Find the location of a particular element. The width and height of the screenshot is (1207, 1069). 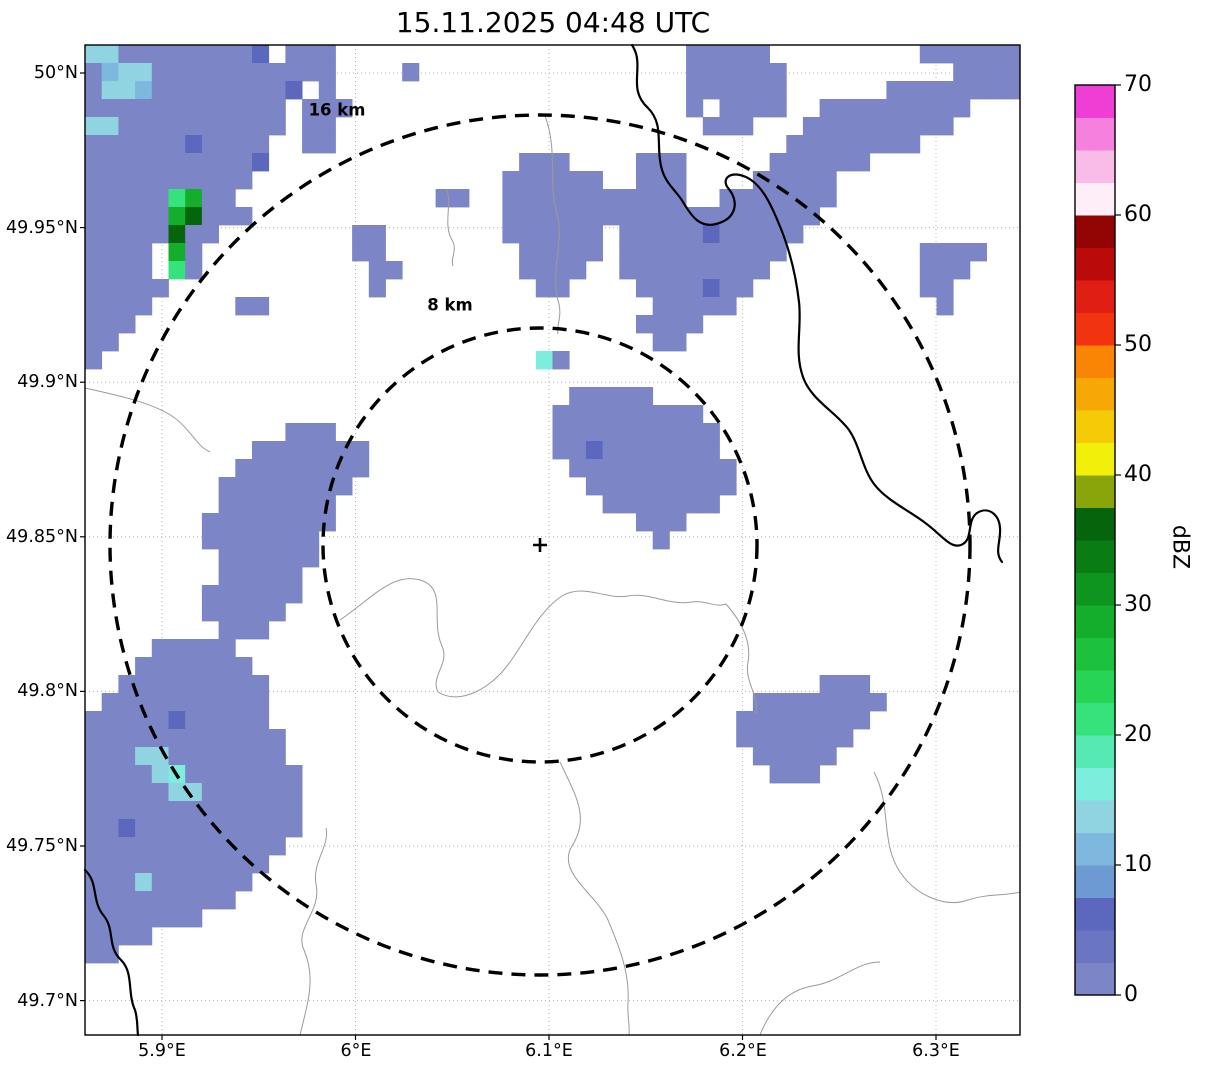

range-ring-8km is located at coordinates (540, 545).